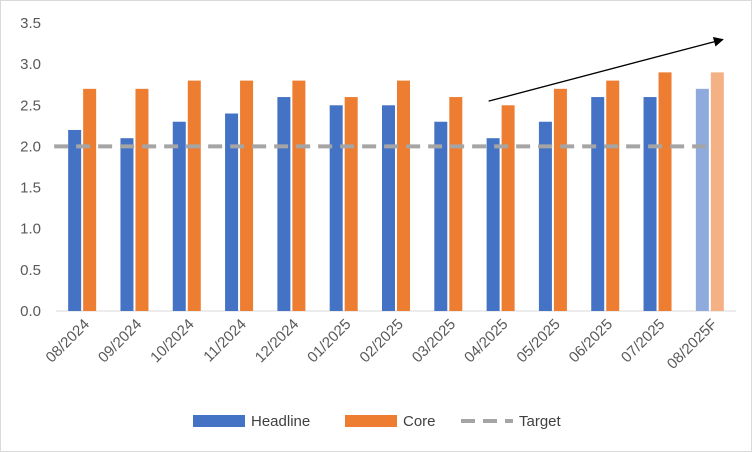 The height and width of the screenshot is (452, 752). Describe the element at coordinates (30, 311) in the screenshot. I see `y-tick-label: 0.0` at that location.